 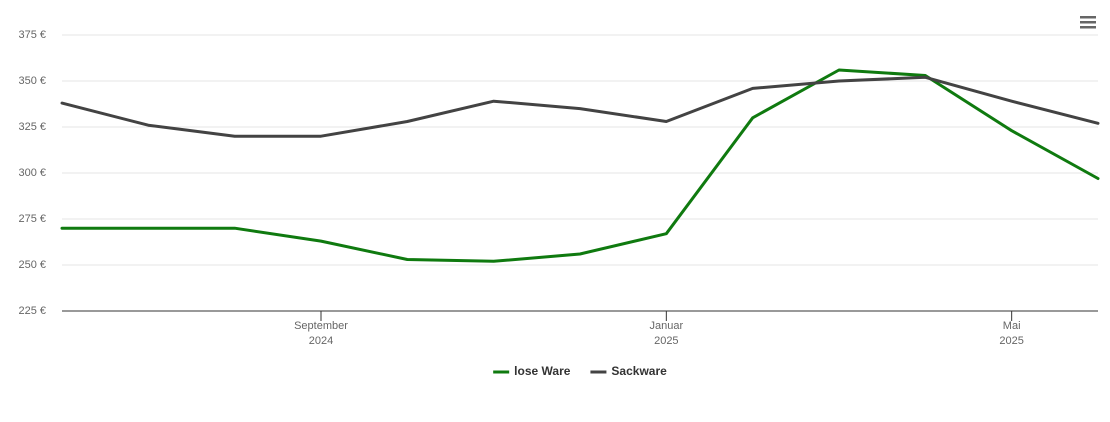 I want to click on y-tick-label: 375 €, so click(x=32, y=35).